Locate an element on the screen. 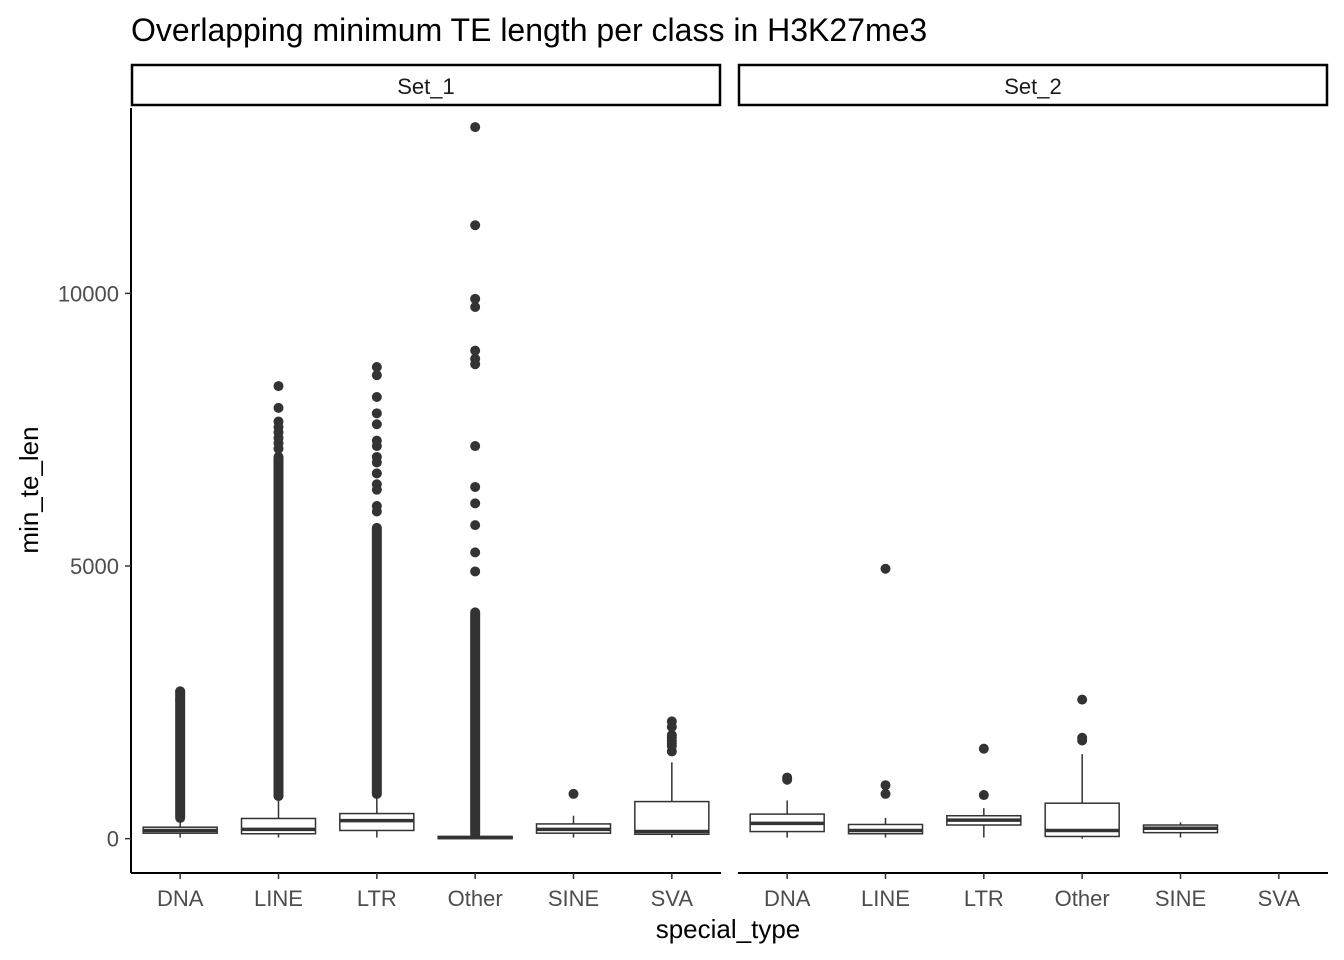  facet-strips: Set_1 Set_2 is located at coordinates (729, 85).